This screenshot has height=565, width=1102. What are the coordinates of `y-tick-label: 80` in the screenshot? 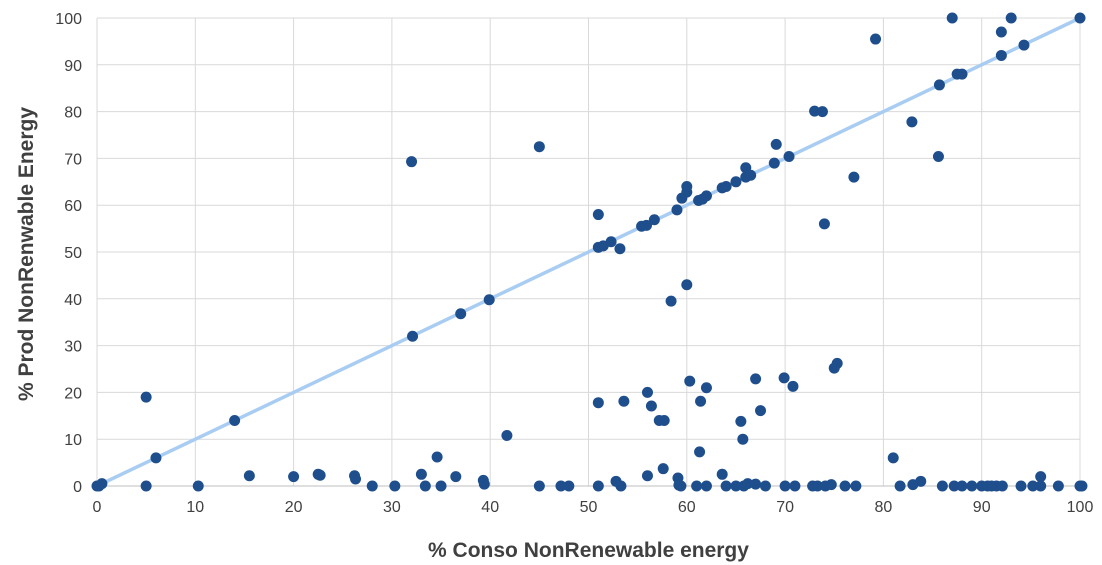 It's located at (73, 113).